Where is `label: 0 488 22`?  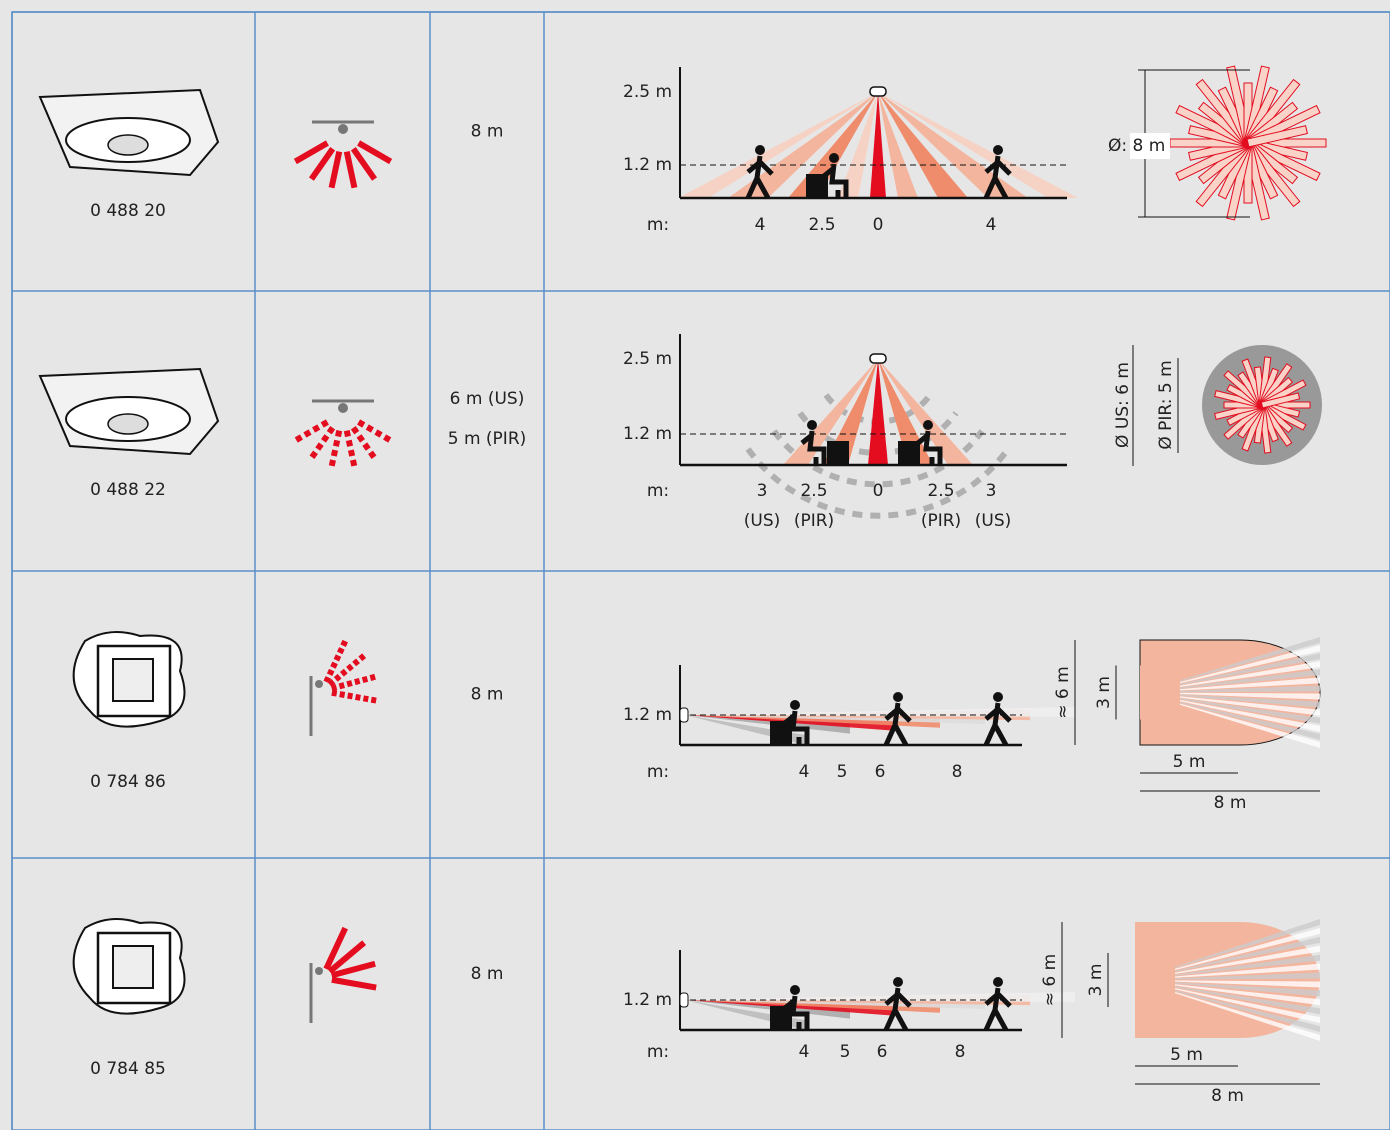 label: 0 488 22 is located at coordinates (128, 490).